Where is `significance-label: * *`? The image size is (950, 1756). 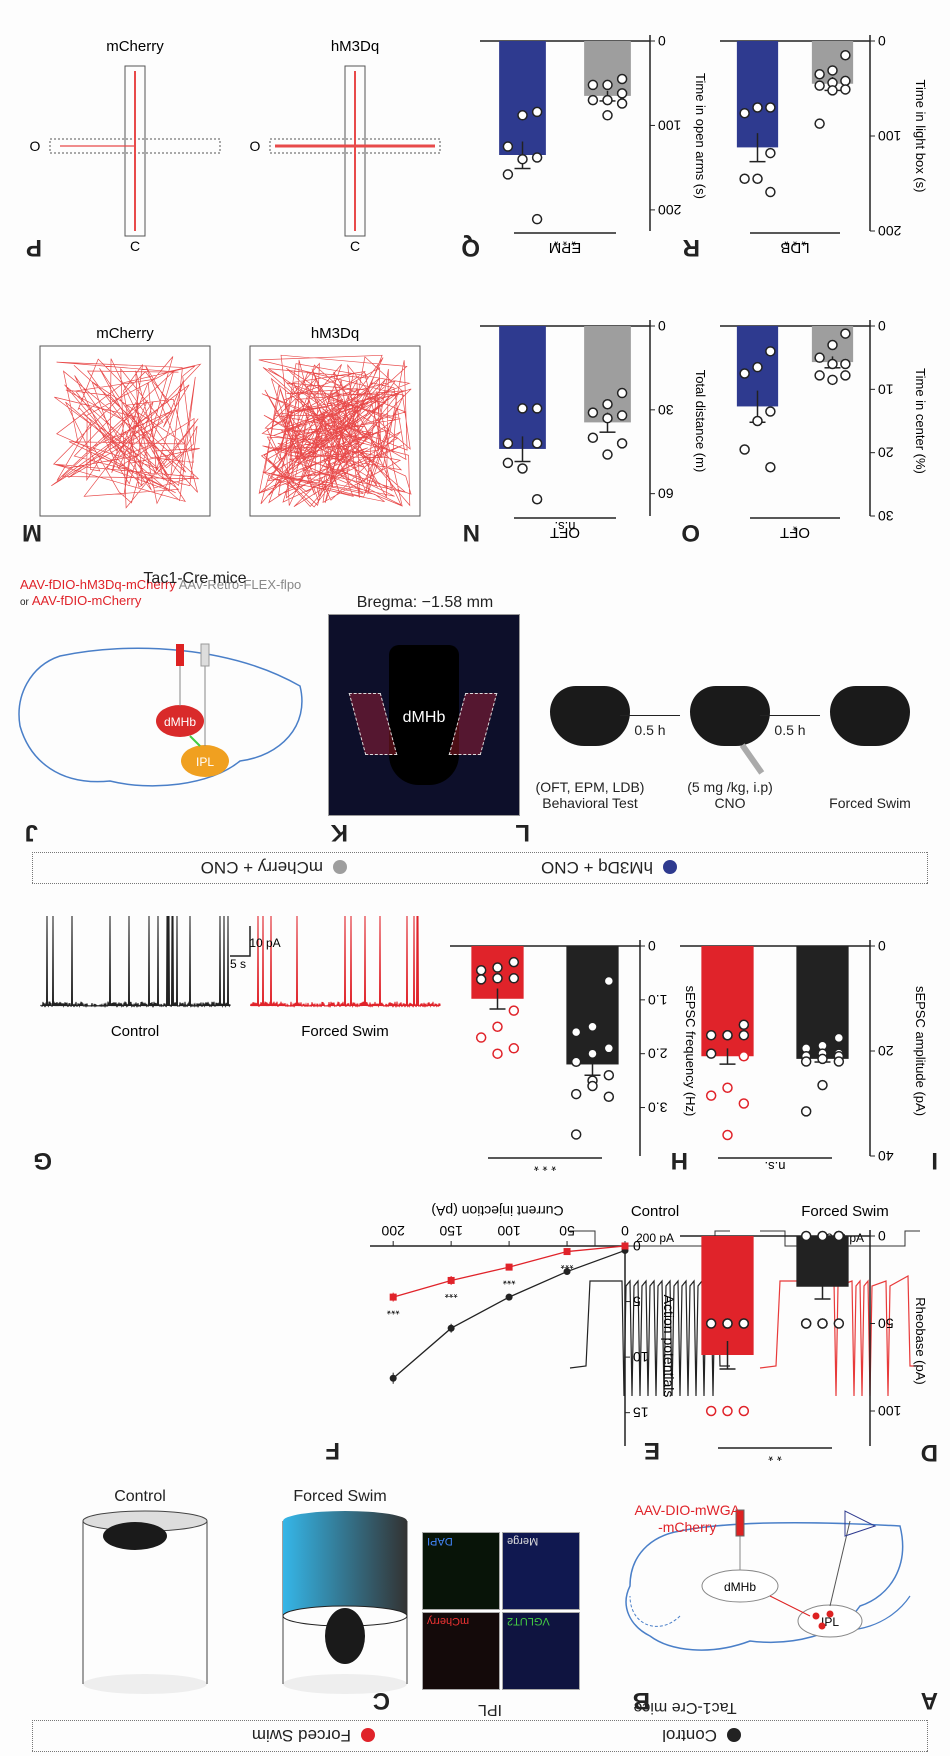 significance-label: * * is located at coordinates (775, 1456).